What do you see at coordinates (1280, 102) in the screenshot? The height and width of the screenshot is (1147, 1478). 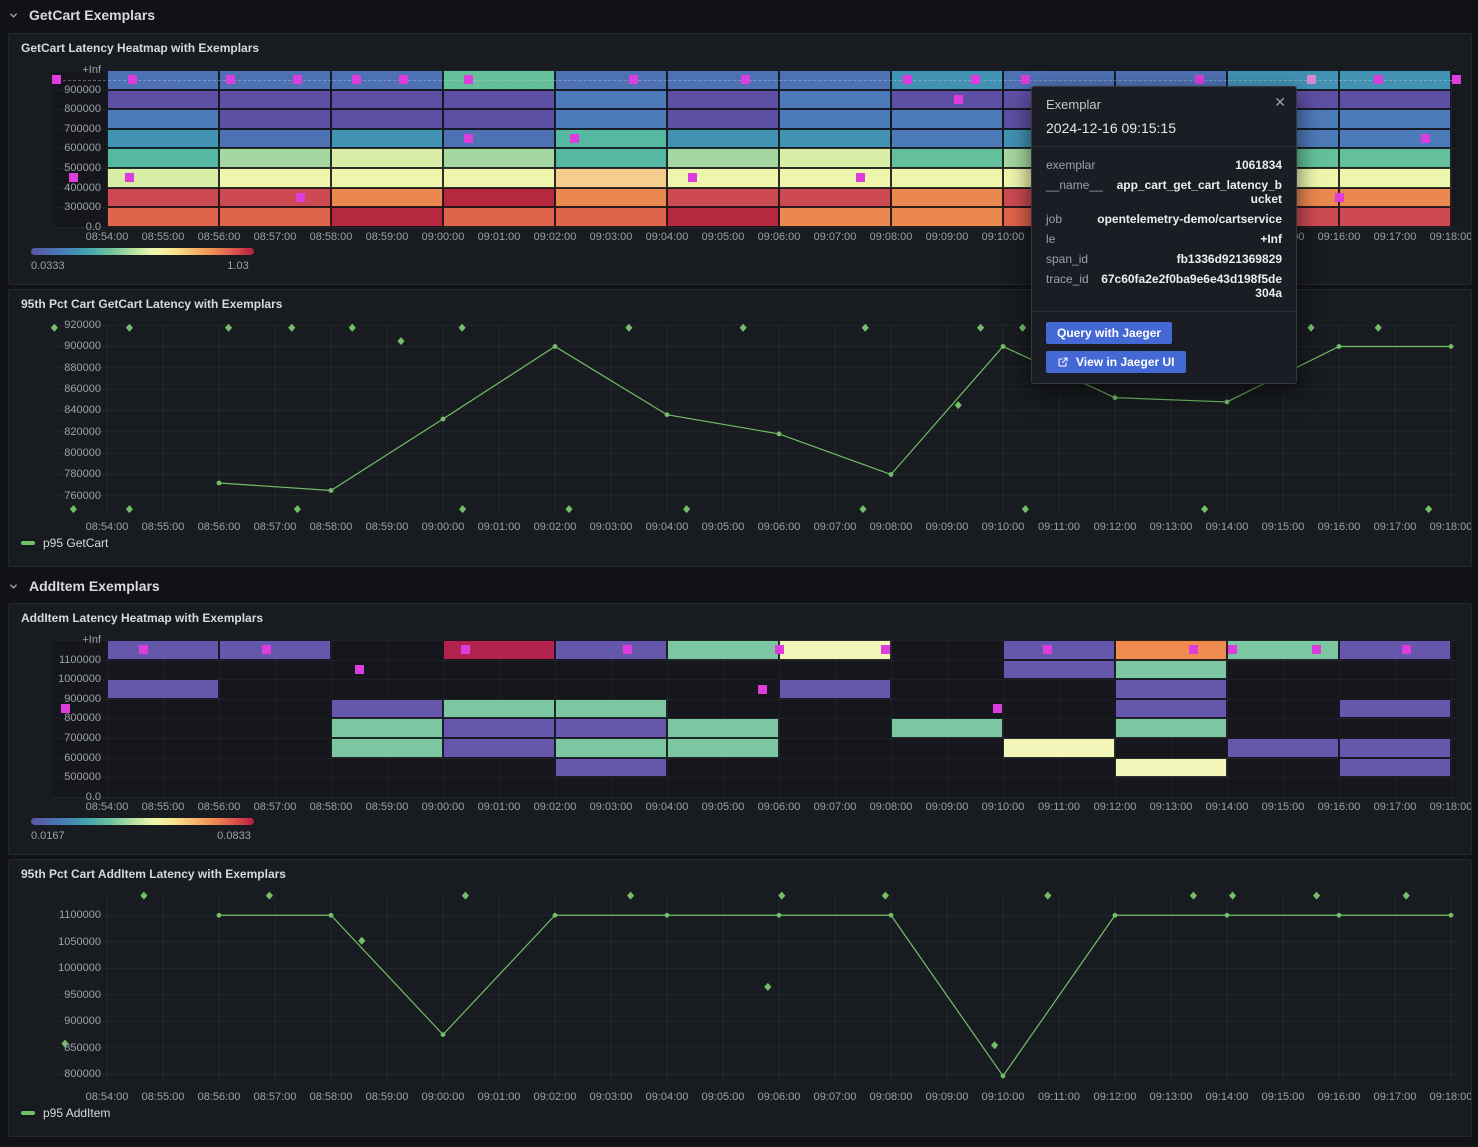 I see `close-icon: ✕` at bounding box center [1280, 102].